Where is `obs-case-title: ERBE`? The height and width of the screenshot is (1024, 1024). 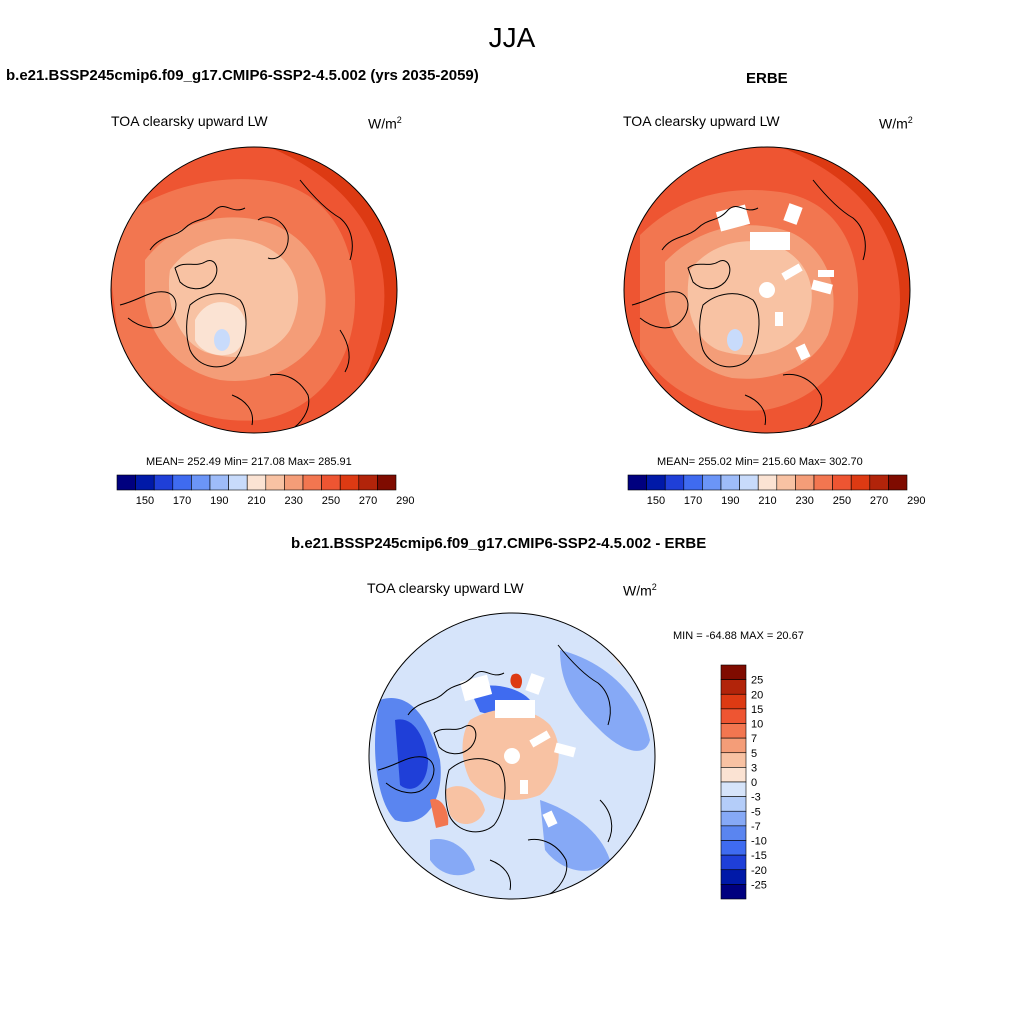 obs-case-title: ERBE is located at coordinates (767, 78).